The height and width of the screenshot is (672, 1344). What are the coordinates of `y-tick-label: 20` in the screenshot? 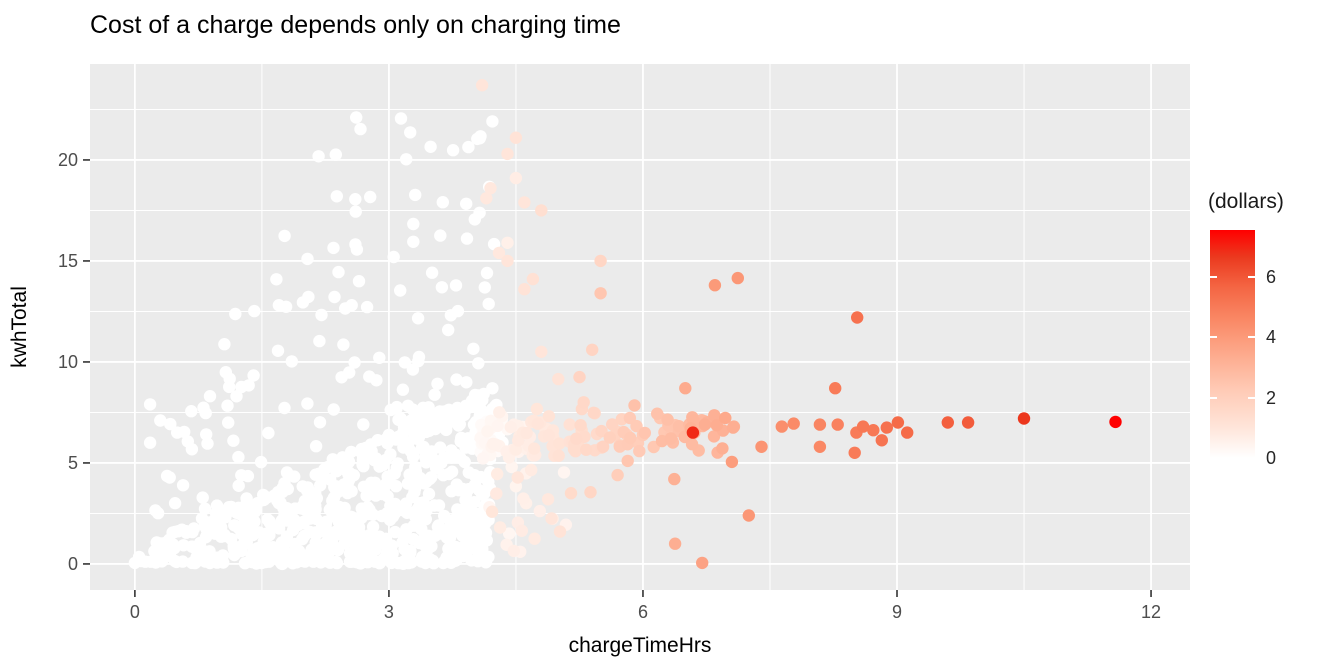 It's located at (68, 160).